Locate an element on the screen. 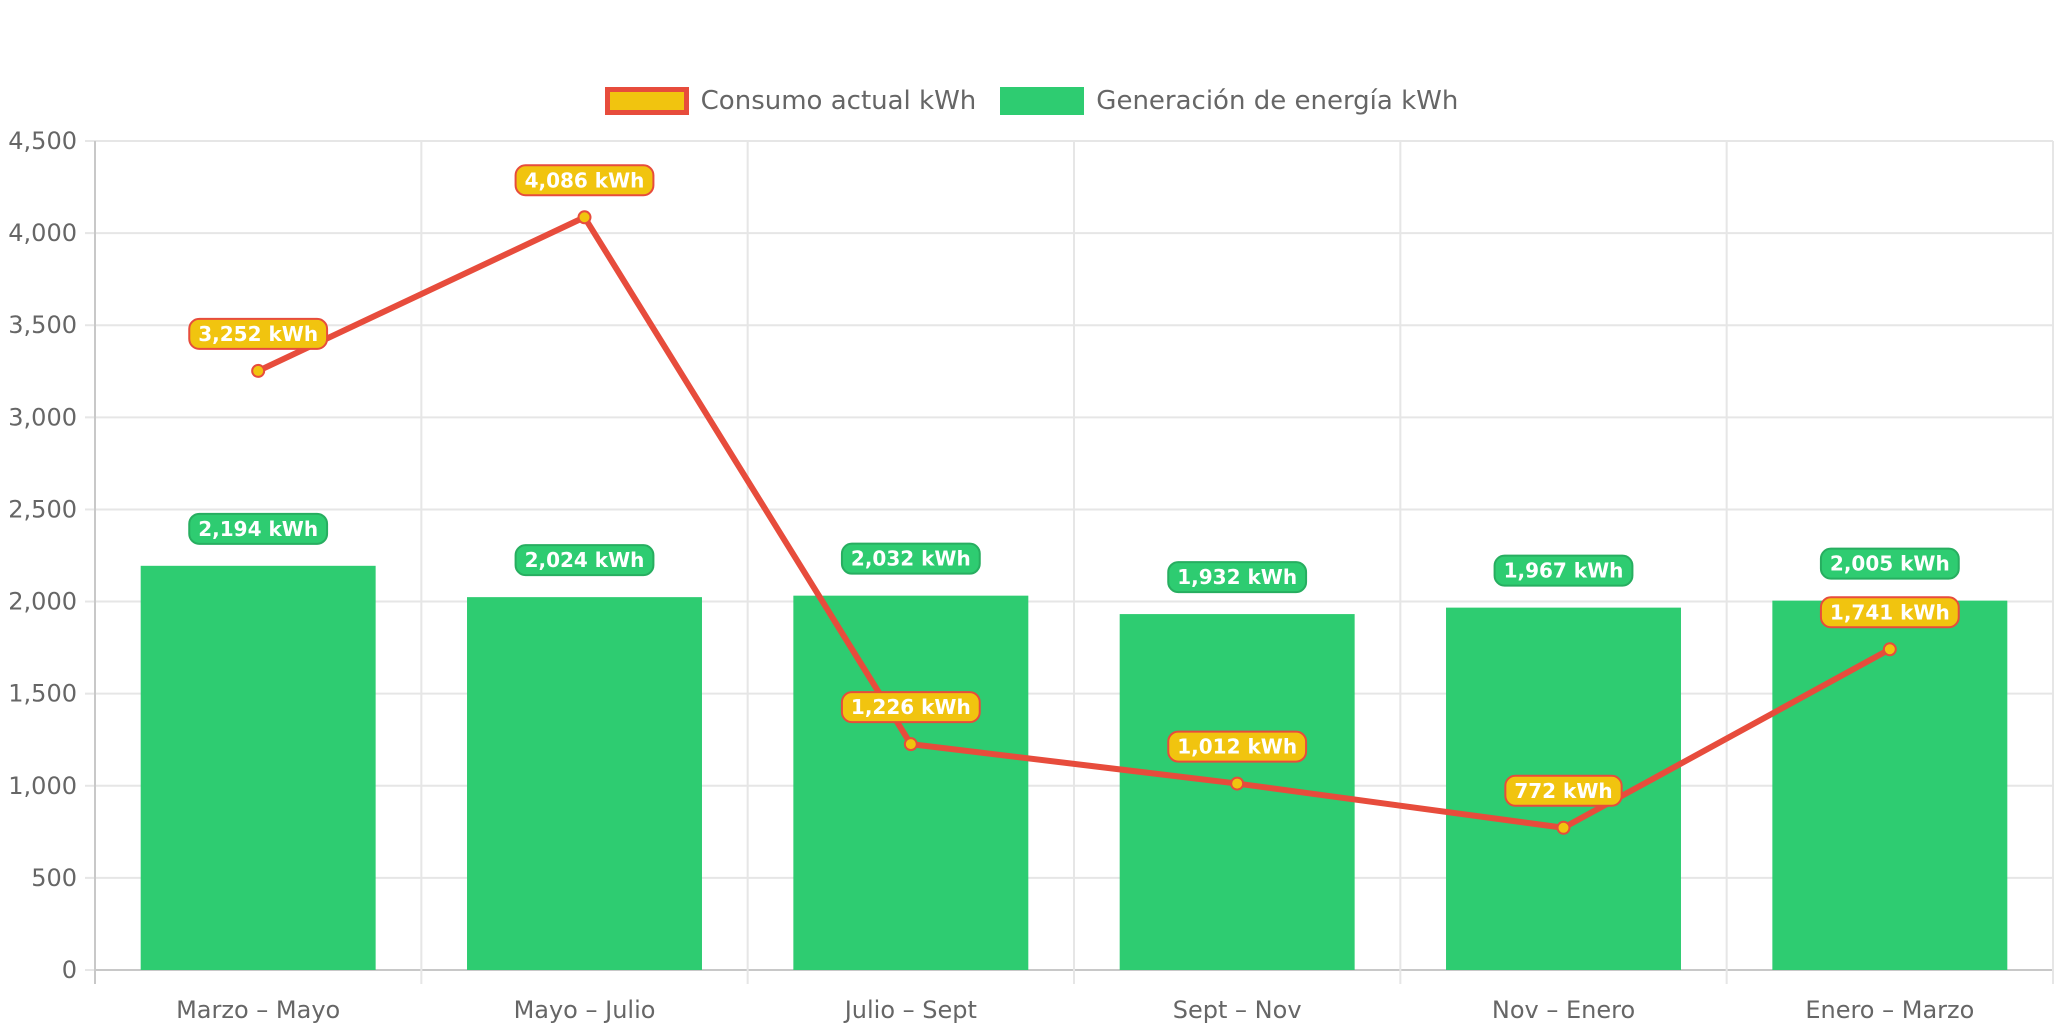  data-label-consumo-text: 3,252 kWh is located at coordinates (258, 334).